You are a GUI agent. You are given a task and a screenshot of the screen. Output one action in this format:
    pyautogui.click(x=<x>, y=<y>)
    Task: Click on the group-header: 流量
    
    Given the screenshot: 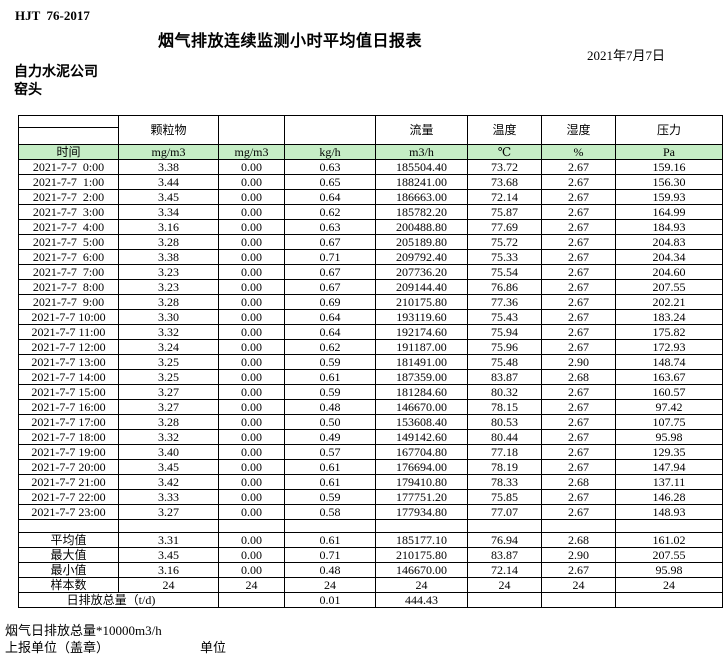 What is the action you would take?
    pyautogui.click(x=421, y=130)
    